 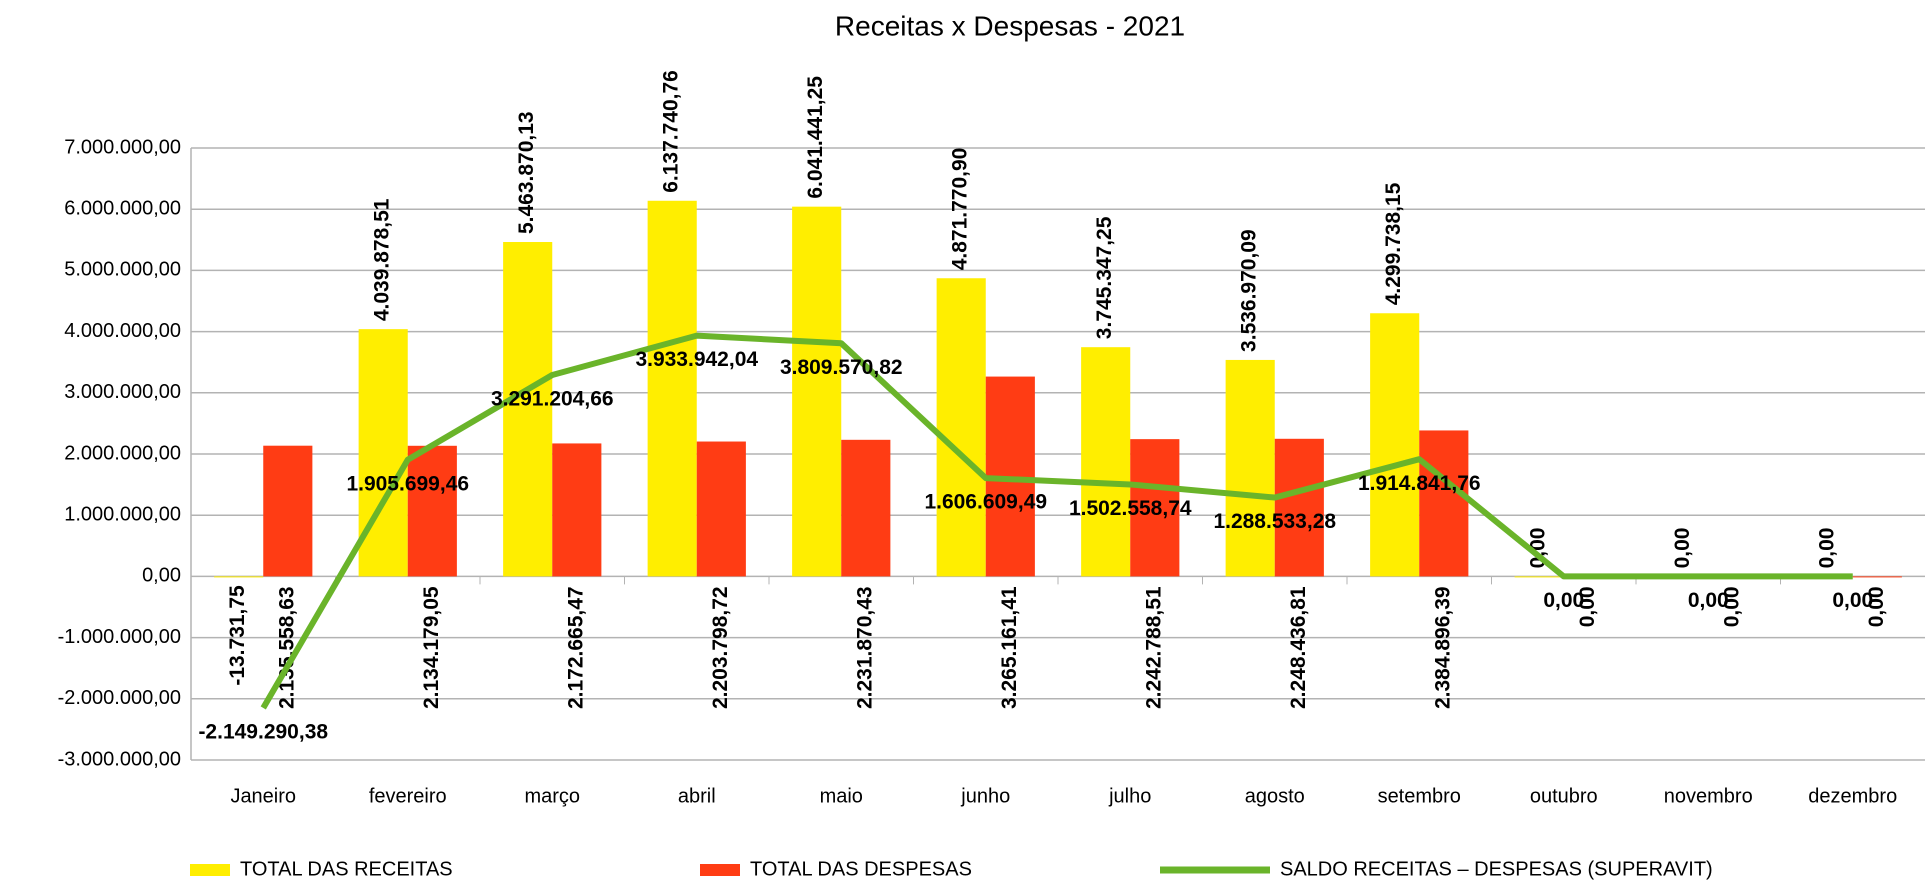 What do you see at coordinates (815, 137) in the screenshot?
I see `value-label: 6.041.441,25` at bounding box center [815, 137].